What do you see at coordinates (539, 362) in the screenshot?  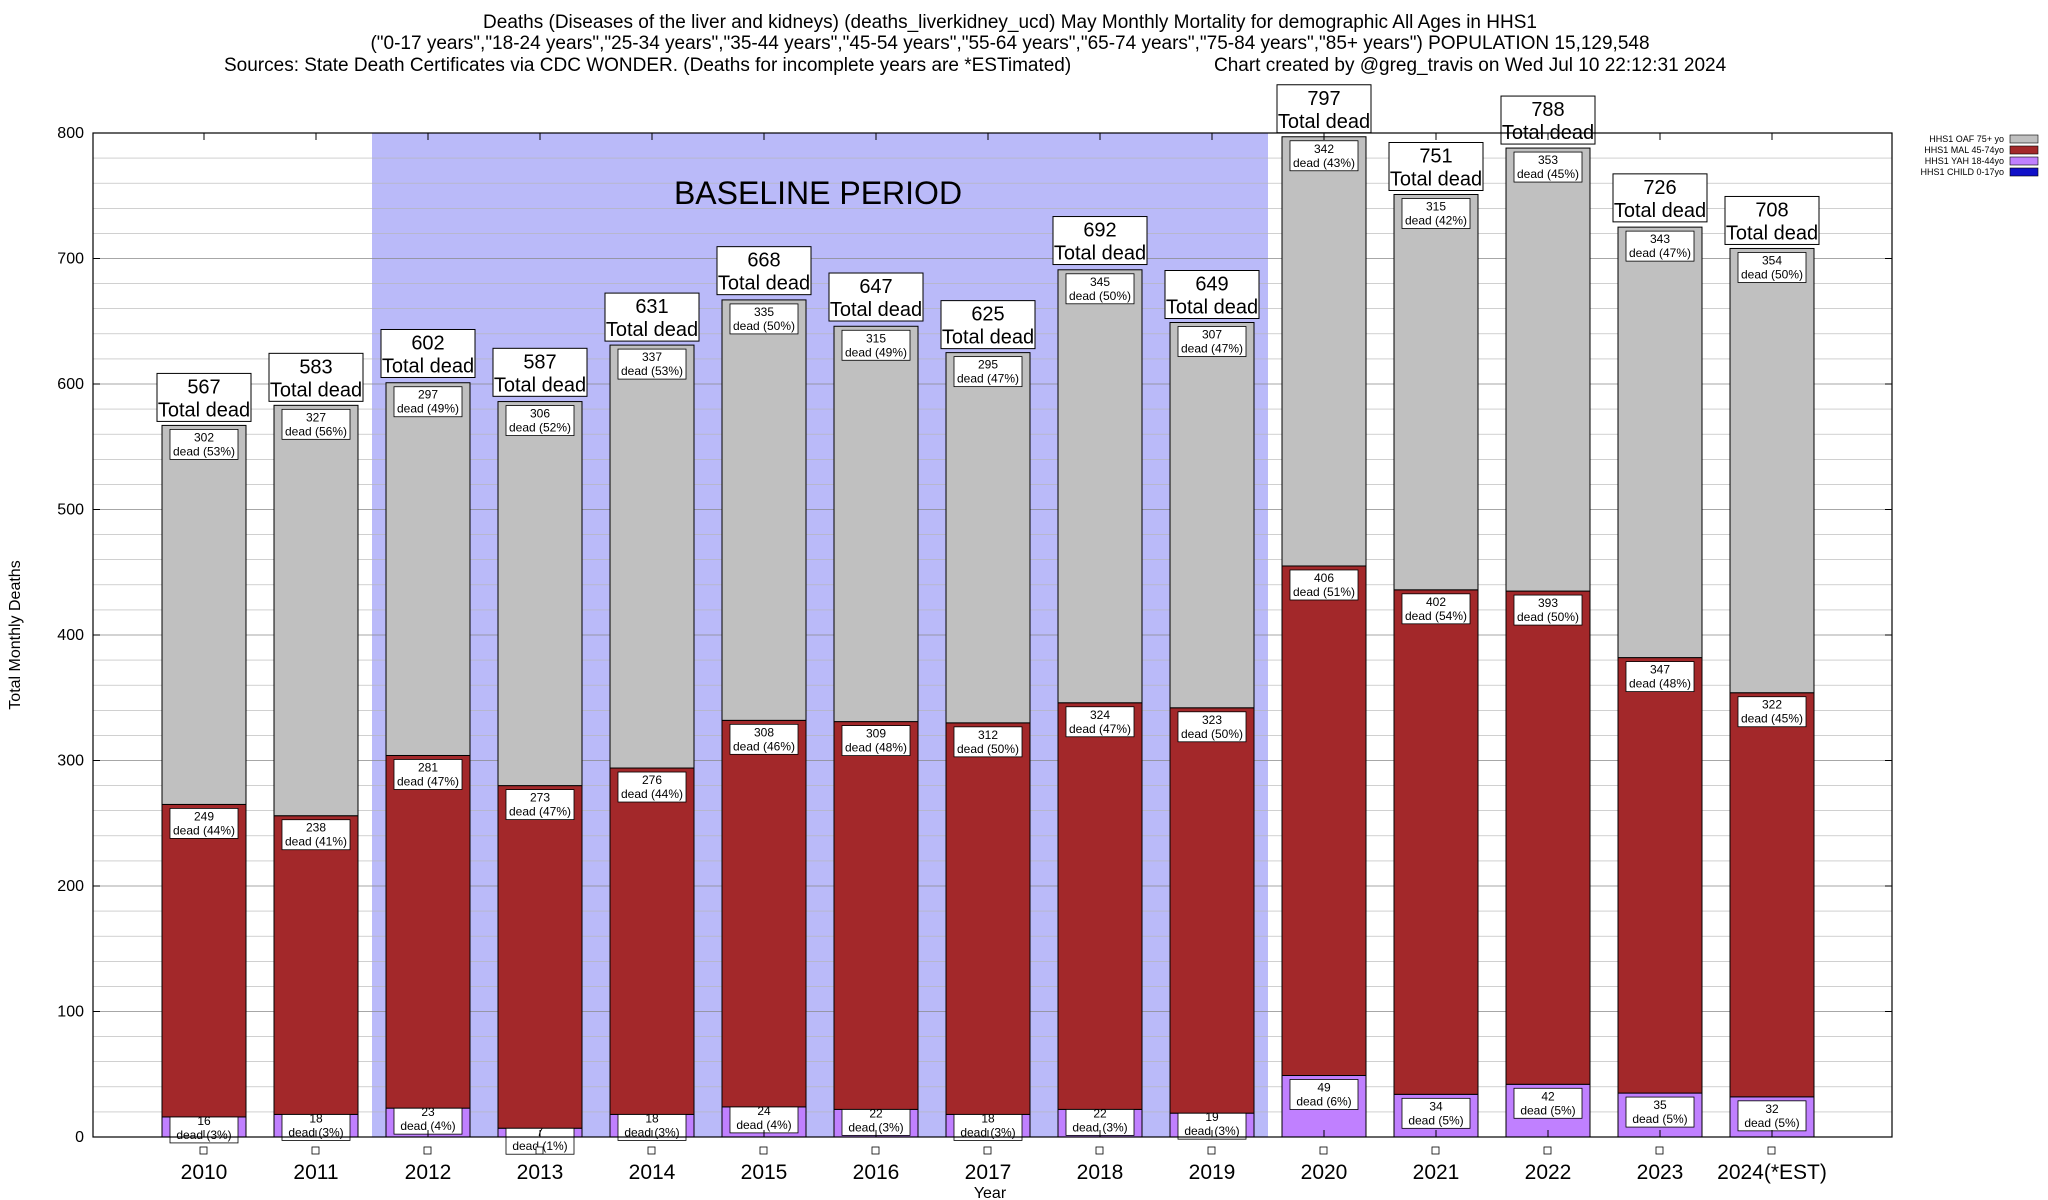 I see `total-value-label: 587` at bounding box center [539, 362].